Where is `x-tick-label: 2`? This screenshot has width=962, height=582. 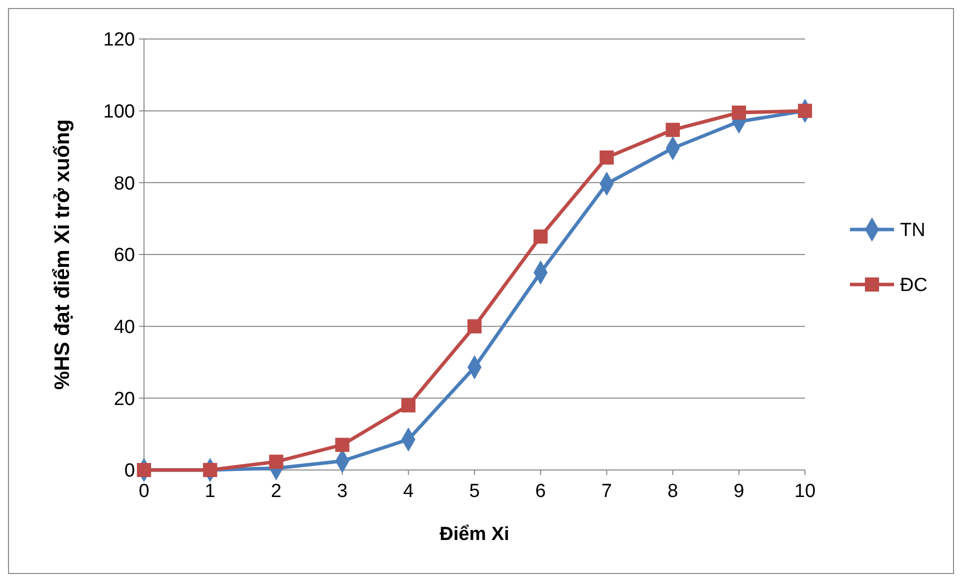 x-tick-label: 2 is located at coordinates (276, 491).